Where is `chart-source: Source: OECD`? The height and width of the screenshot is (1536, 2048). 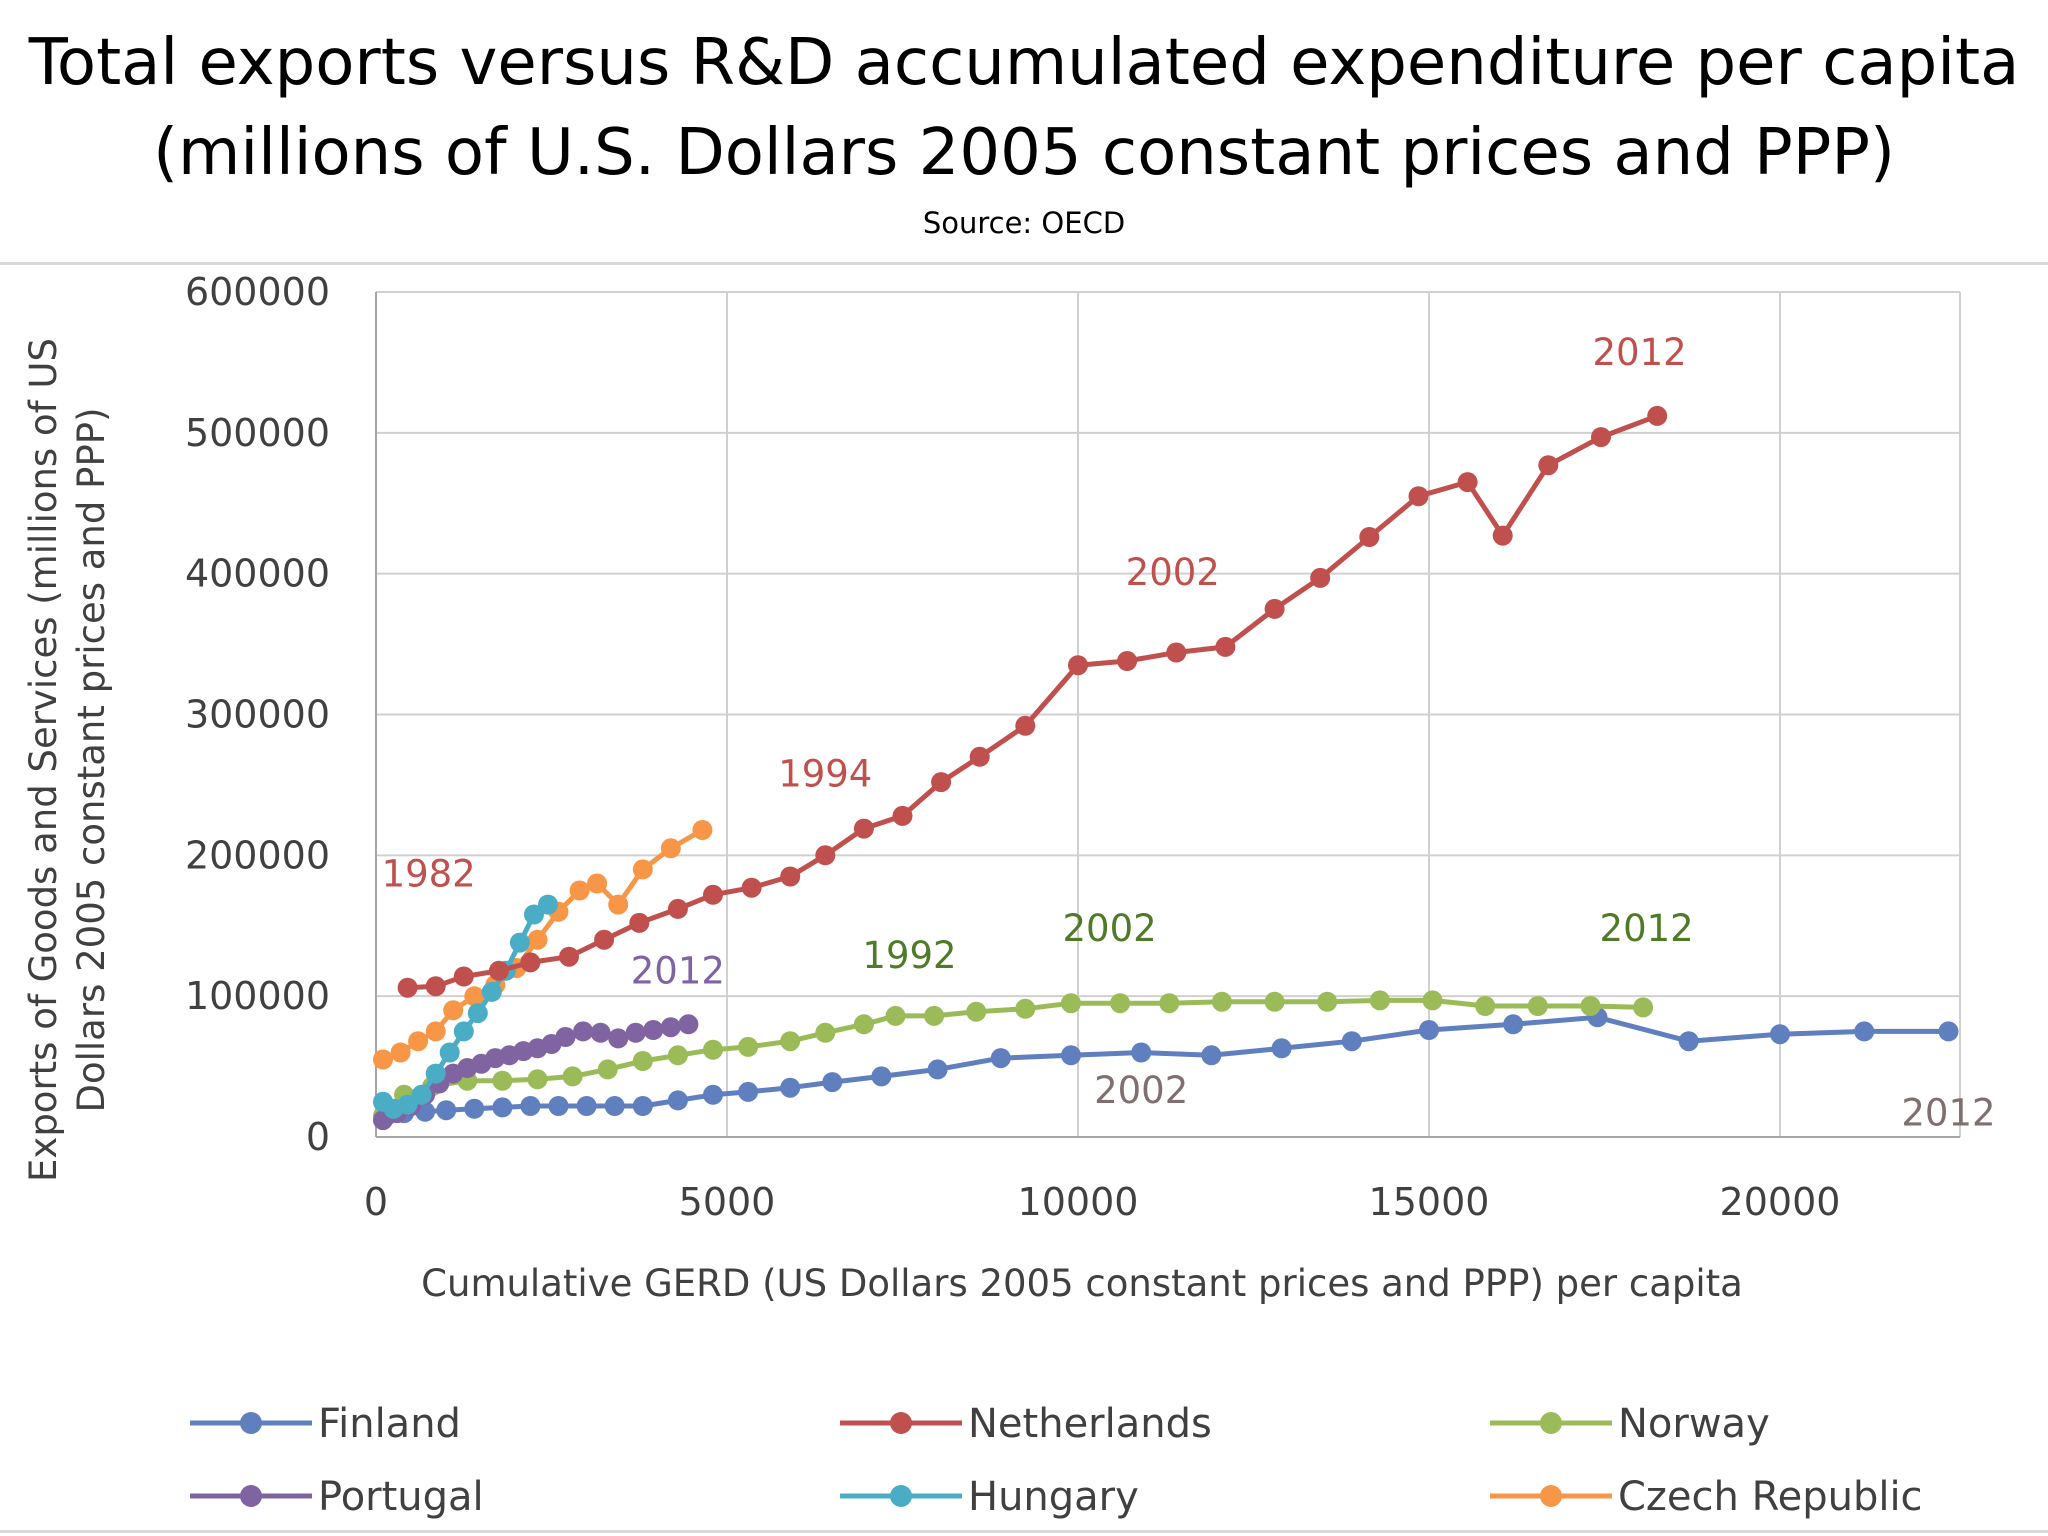
chart-source: Source: OECD is located at coordinates (1024, 223).